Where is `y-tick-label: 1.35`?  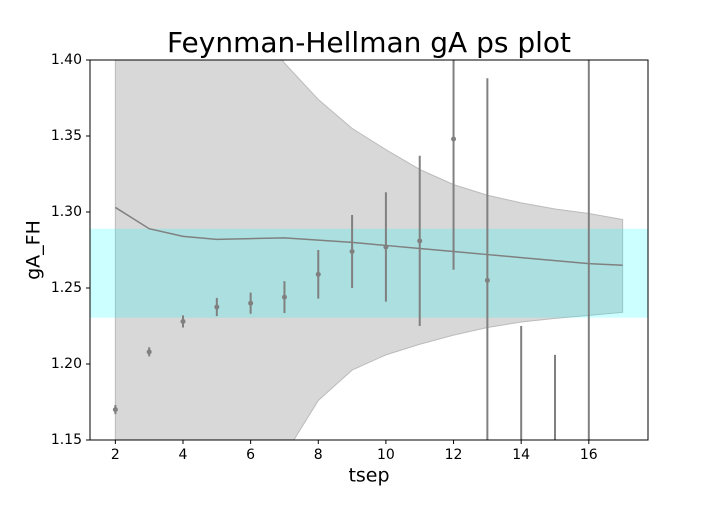
y-tick-label: 1.35 is located at coordinates (66, 136).